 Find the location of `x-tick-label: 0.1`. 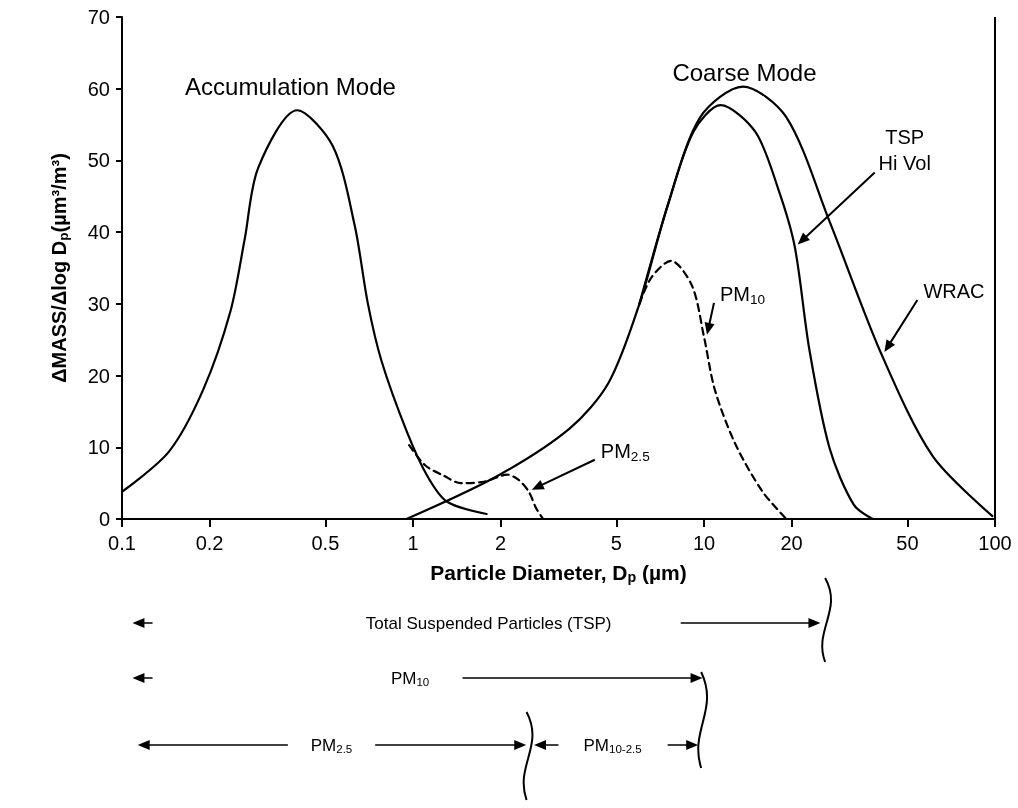

x-tick-label: 0.1 is located at coordinates (122, 543).